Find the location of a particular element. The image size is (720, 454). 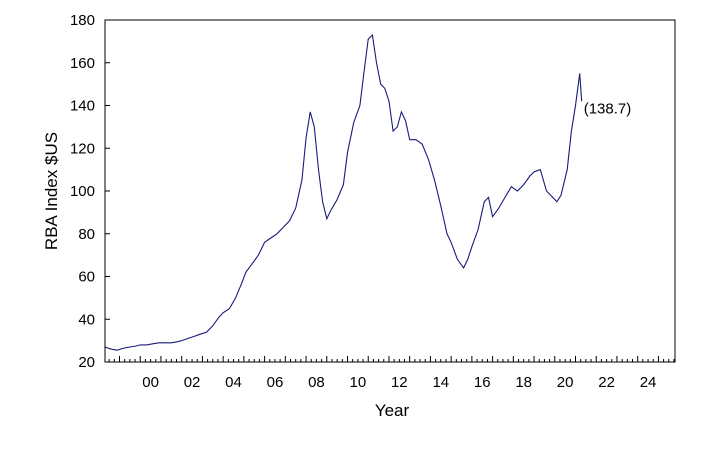

x-tick-label: 10 is located at coordinates (358, 382).